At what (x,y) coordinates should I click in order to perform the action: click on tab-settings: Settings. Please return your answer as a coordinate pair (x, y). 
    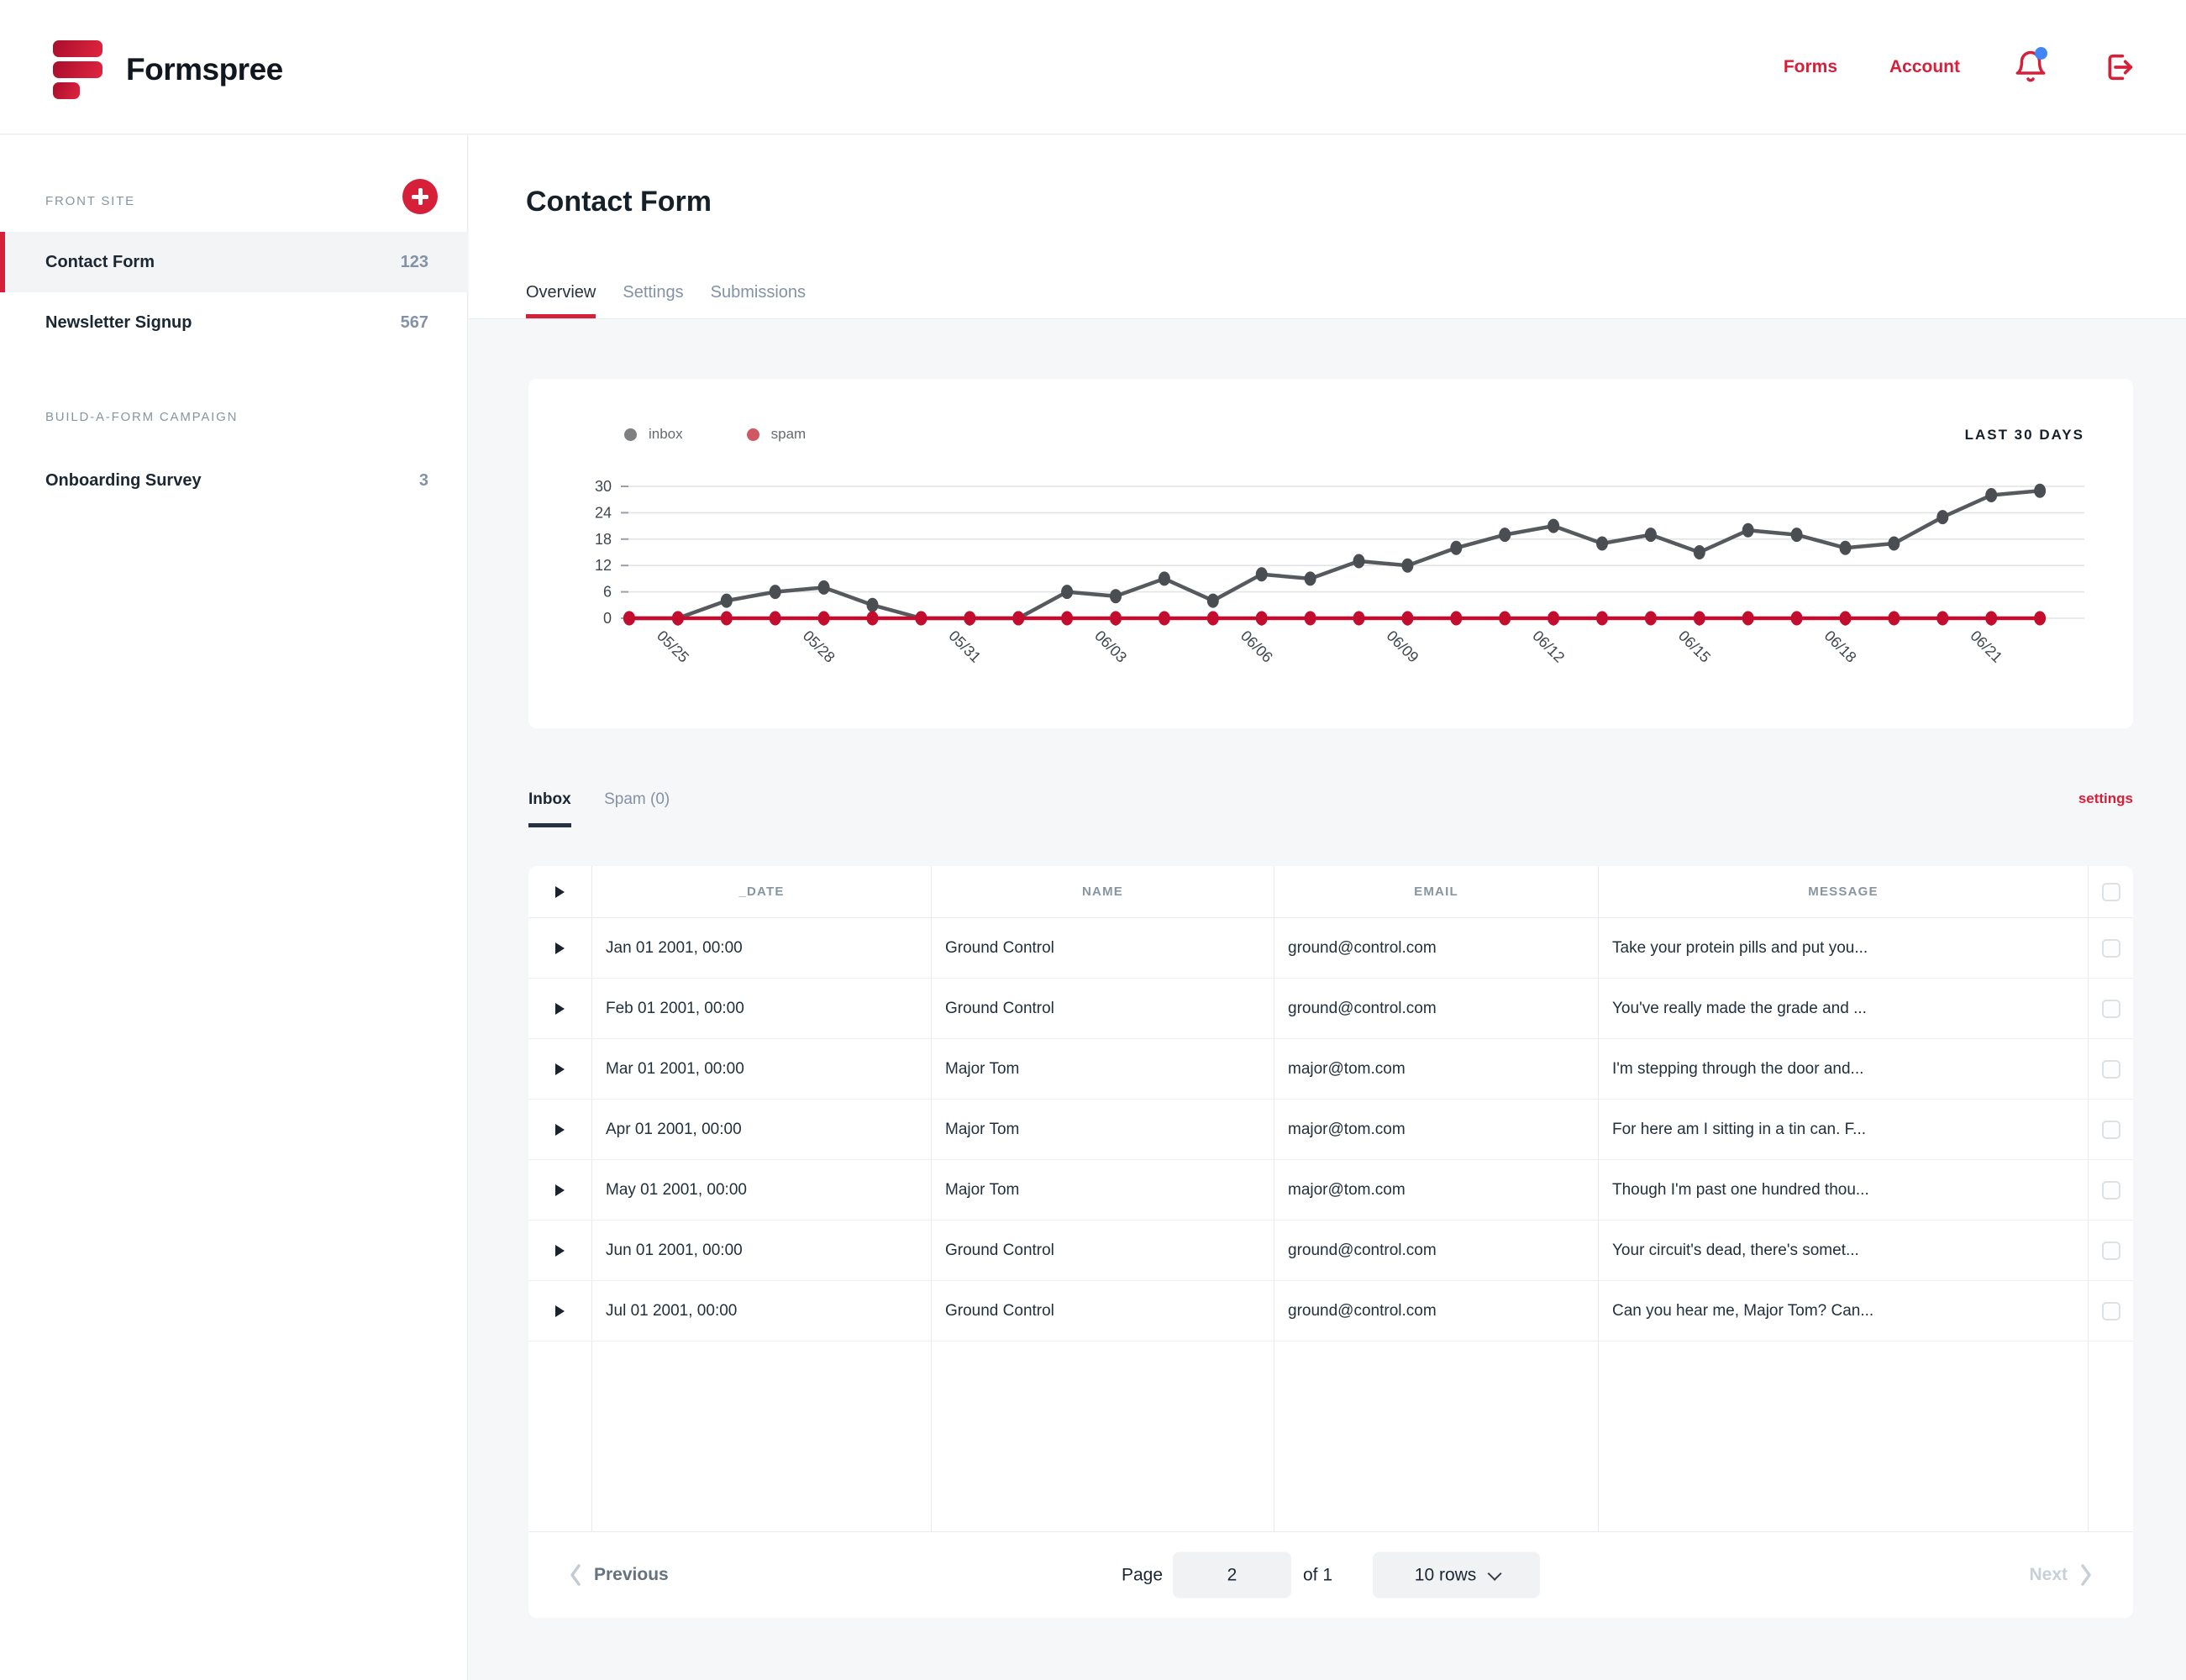
    Looking at the image, I should click on (653, 292).